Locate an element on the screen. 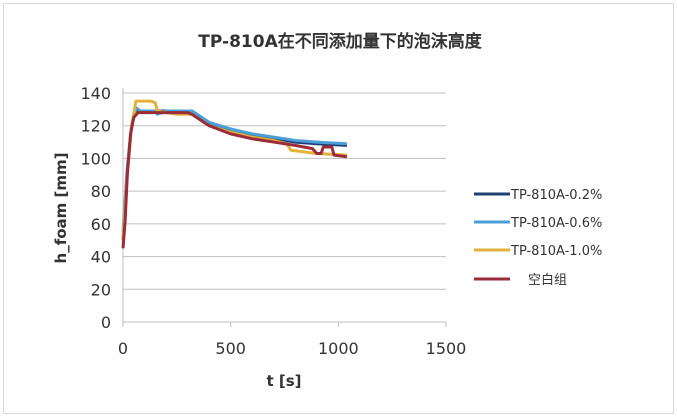  y-tick-label: 100 is located at coordinates (95, 158).